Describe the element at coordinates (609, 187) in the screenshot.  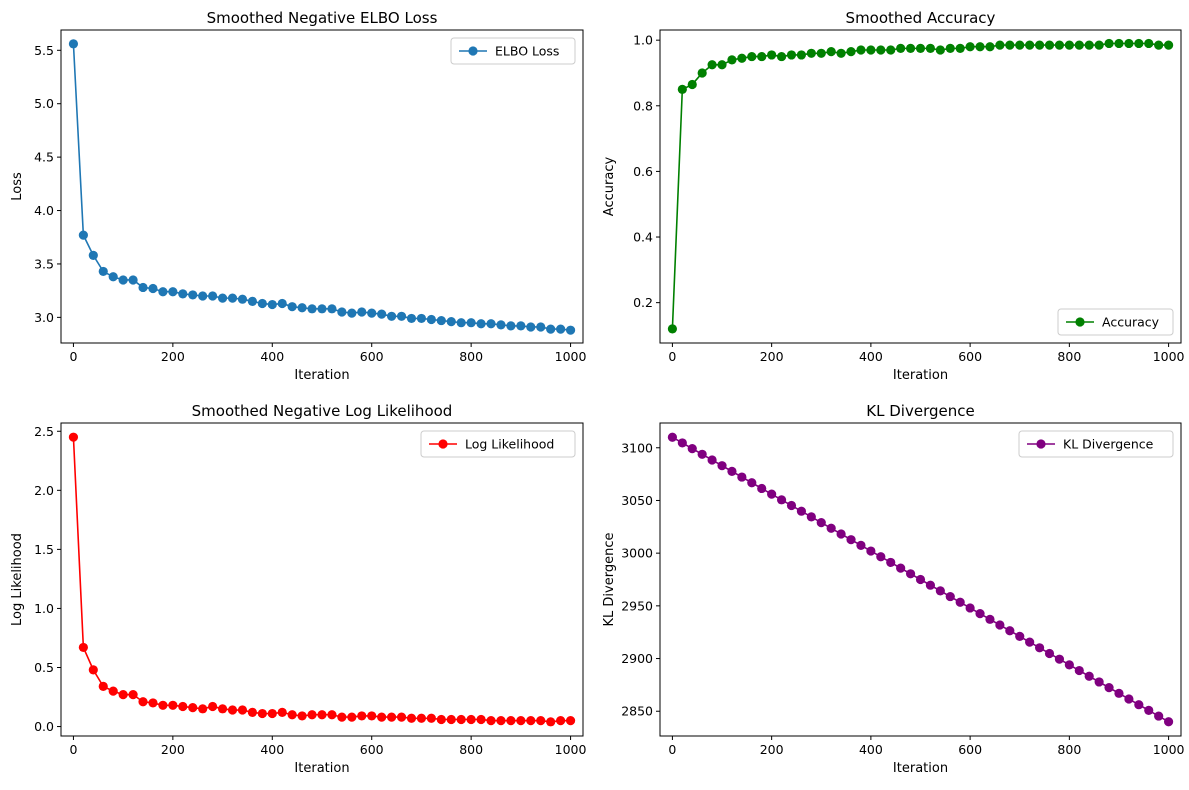
I see `y-axis-label: Accuracy` at that location.